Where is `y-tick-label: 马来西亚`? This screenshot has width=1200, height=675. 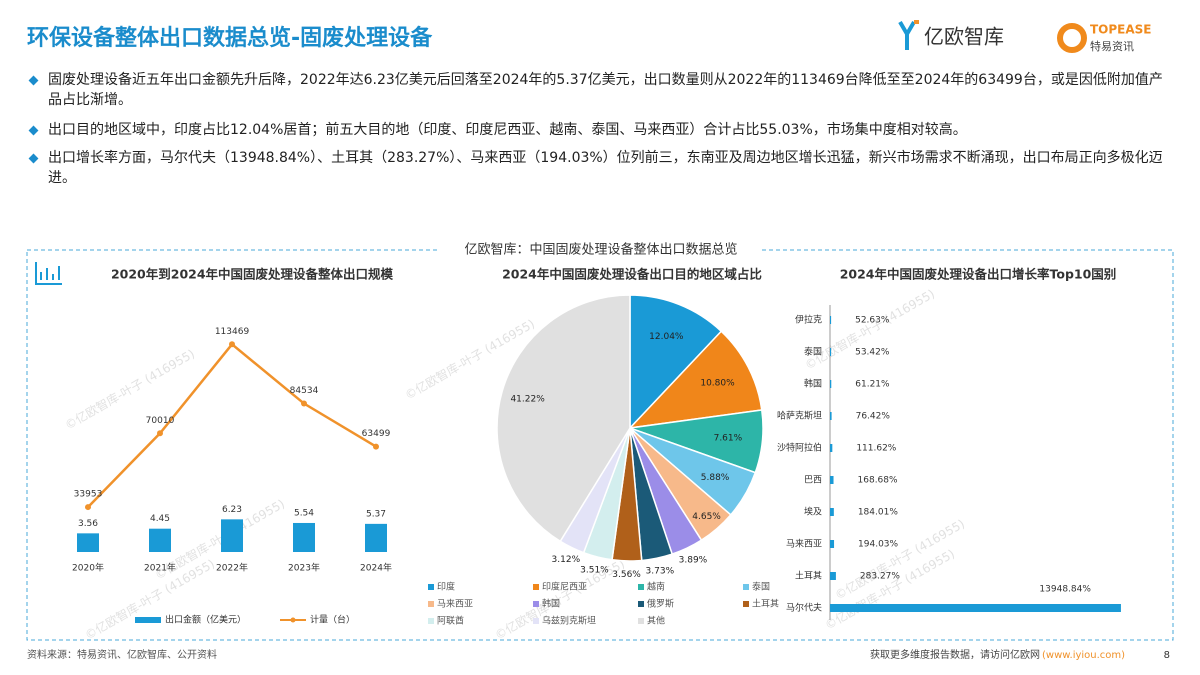 y-tick-label: 马来西亚 is located at coordinates (804, 544).